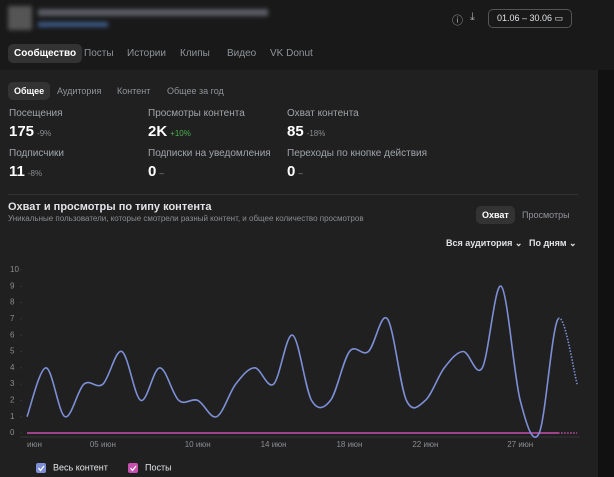 The image size is (614, 477). Describe the element at coordinates (12, 351) in the screenshot. I see `y-tick-label: 5` at that location.